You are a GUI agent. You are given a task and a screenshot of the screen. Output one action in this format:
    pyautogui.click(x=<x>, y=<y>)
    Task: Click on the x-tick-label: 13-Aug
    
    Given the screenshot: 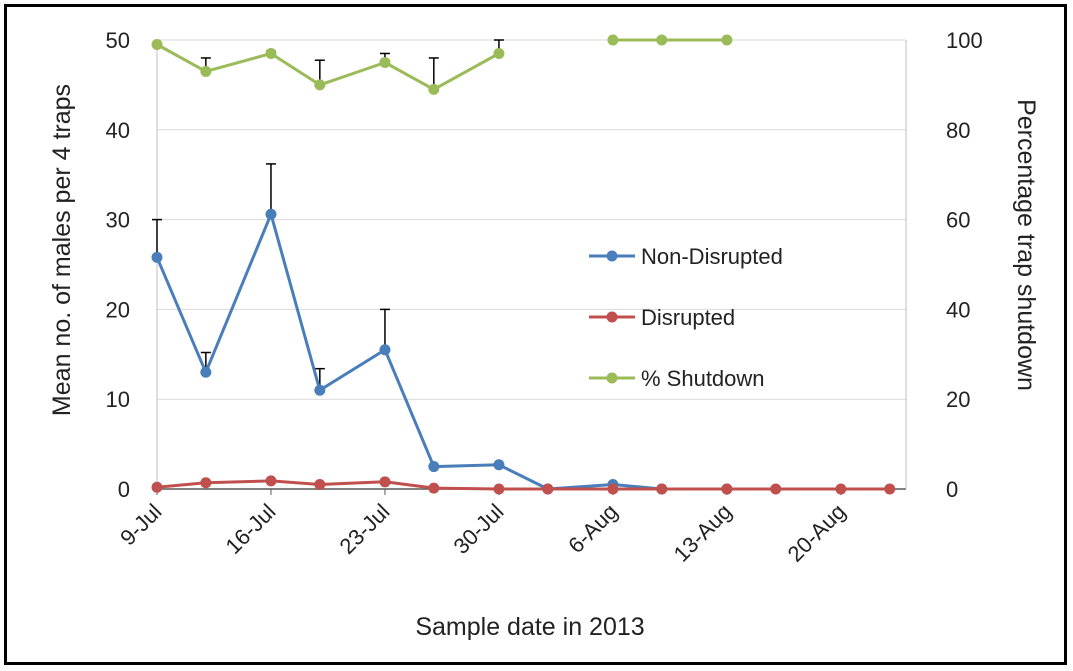 What is the action you would take?
    pyautogui.click(x=703, y=533)
    